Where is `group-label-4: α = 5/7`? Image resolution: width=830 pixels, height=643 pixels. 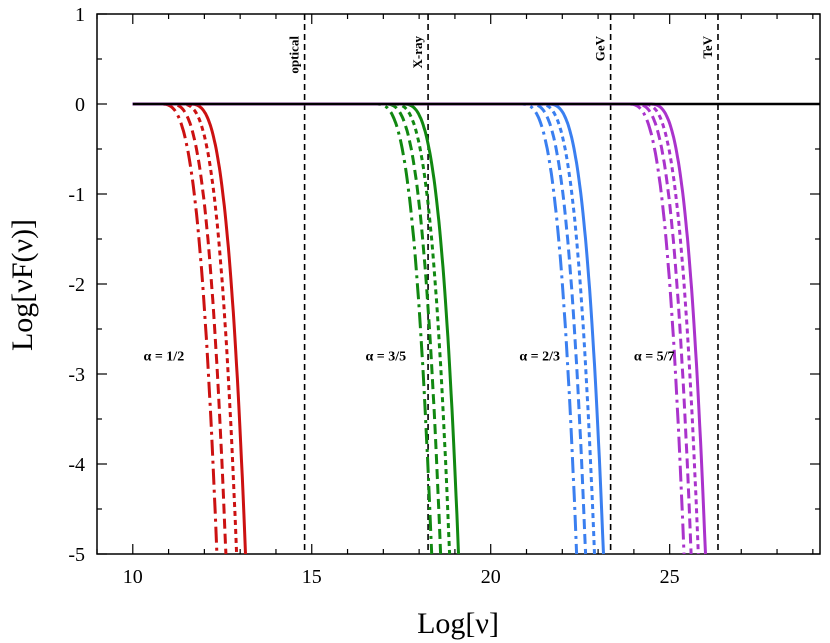 group-label-4: α = 5/7 is located at coordinates (654, 357).